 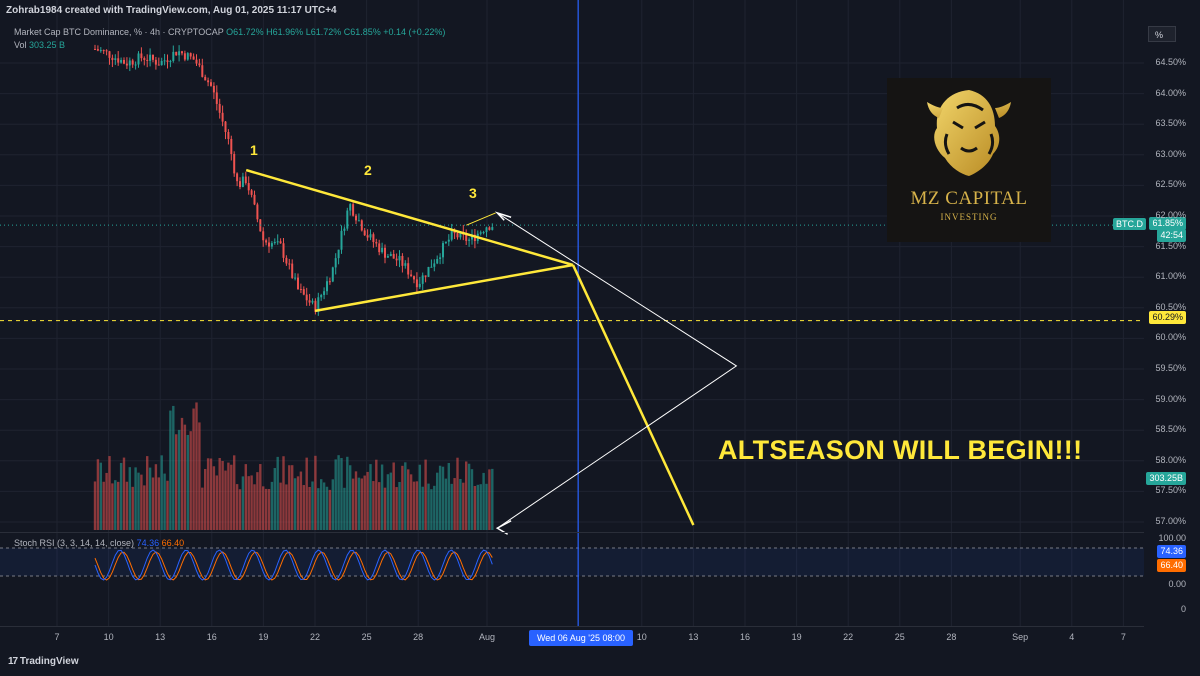 I want to click on time-tick-label: 13, so click(x=160, y=637).